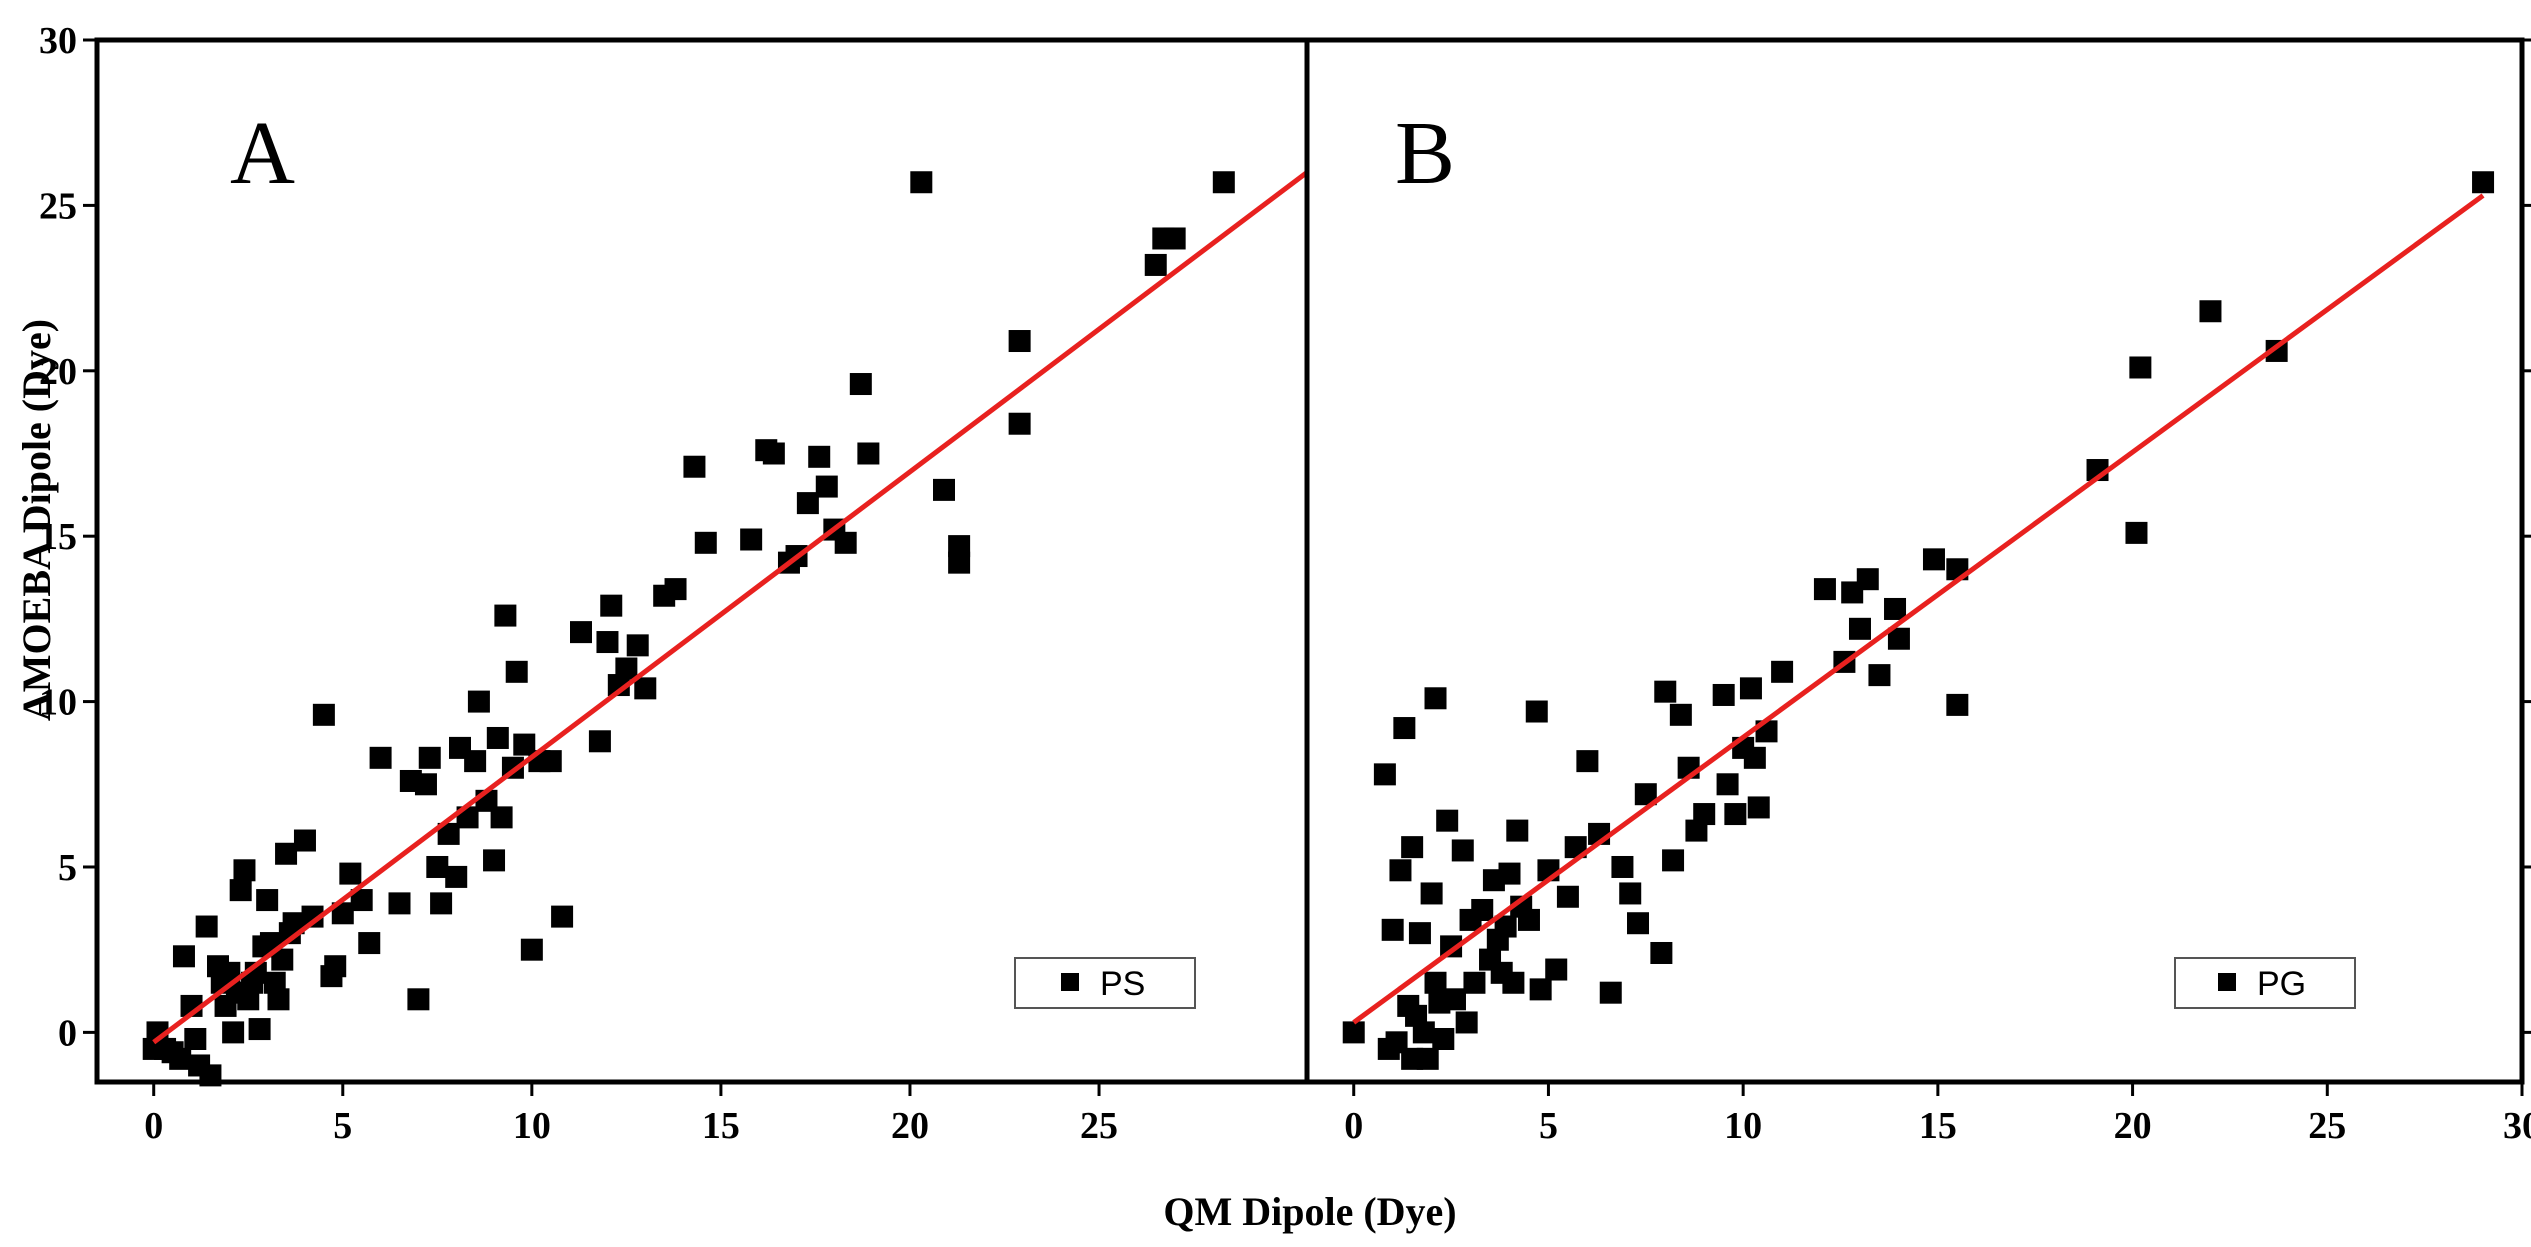 Image resolution: width=2531 pixels, height=1247 pixels. Describe the element at coordinates (2227, 982) in the screenshot. I see `panel-b-legend-marker` at that location.